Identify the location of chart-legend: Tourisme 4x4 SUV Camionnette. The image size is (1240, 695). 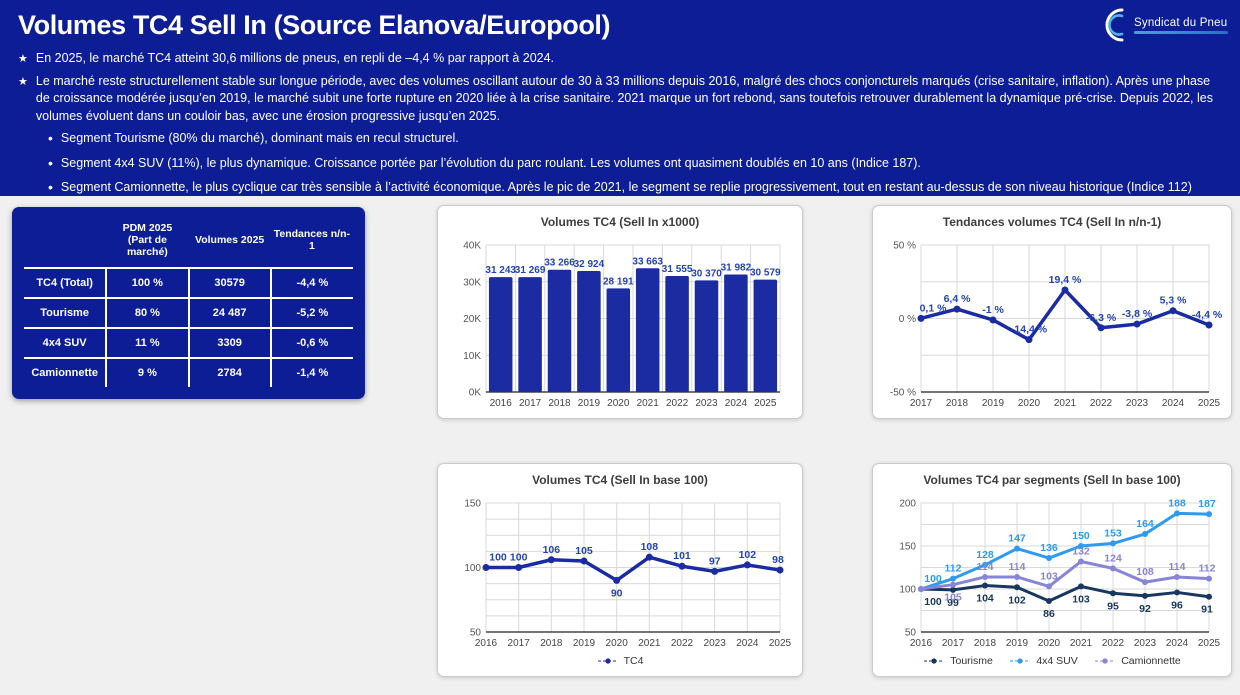
(1052, 661).